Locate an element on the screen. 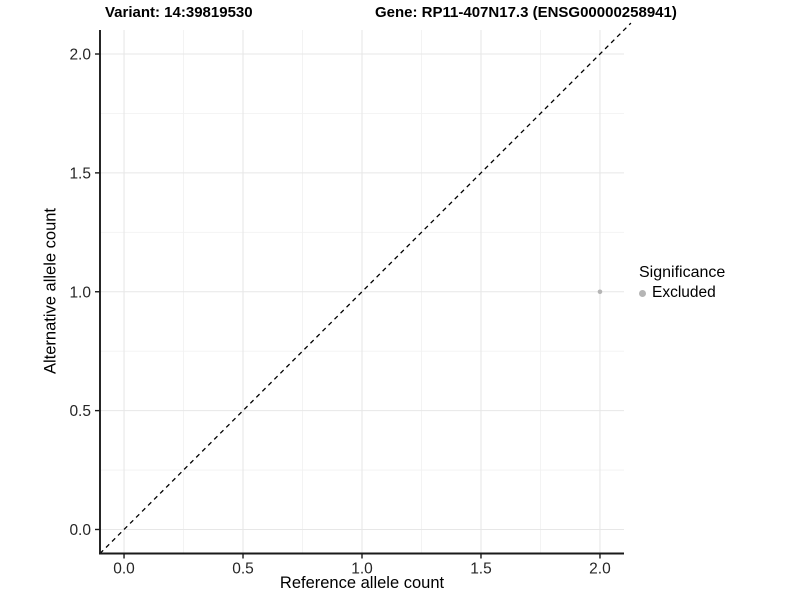 The image size is (800, 600). y-tick-label: 1.0 is located at coordinates (80, 292).